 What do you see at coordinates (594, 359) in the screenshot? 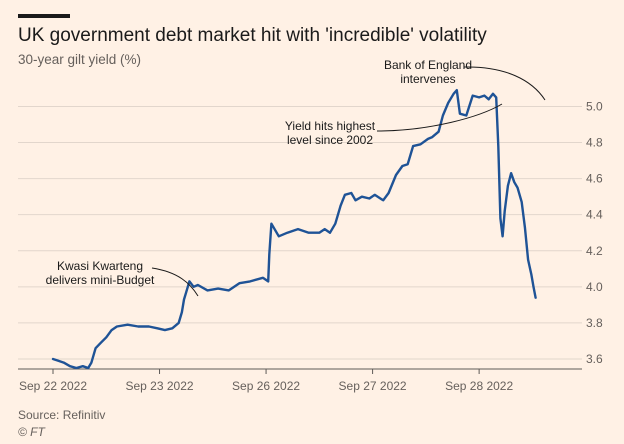
I see `y-tick-label: 3.6` at bounding box center [594, 359].